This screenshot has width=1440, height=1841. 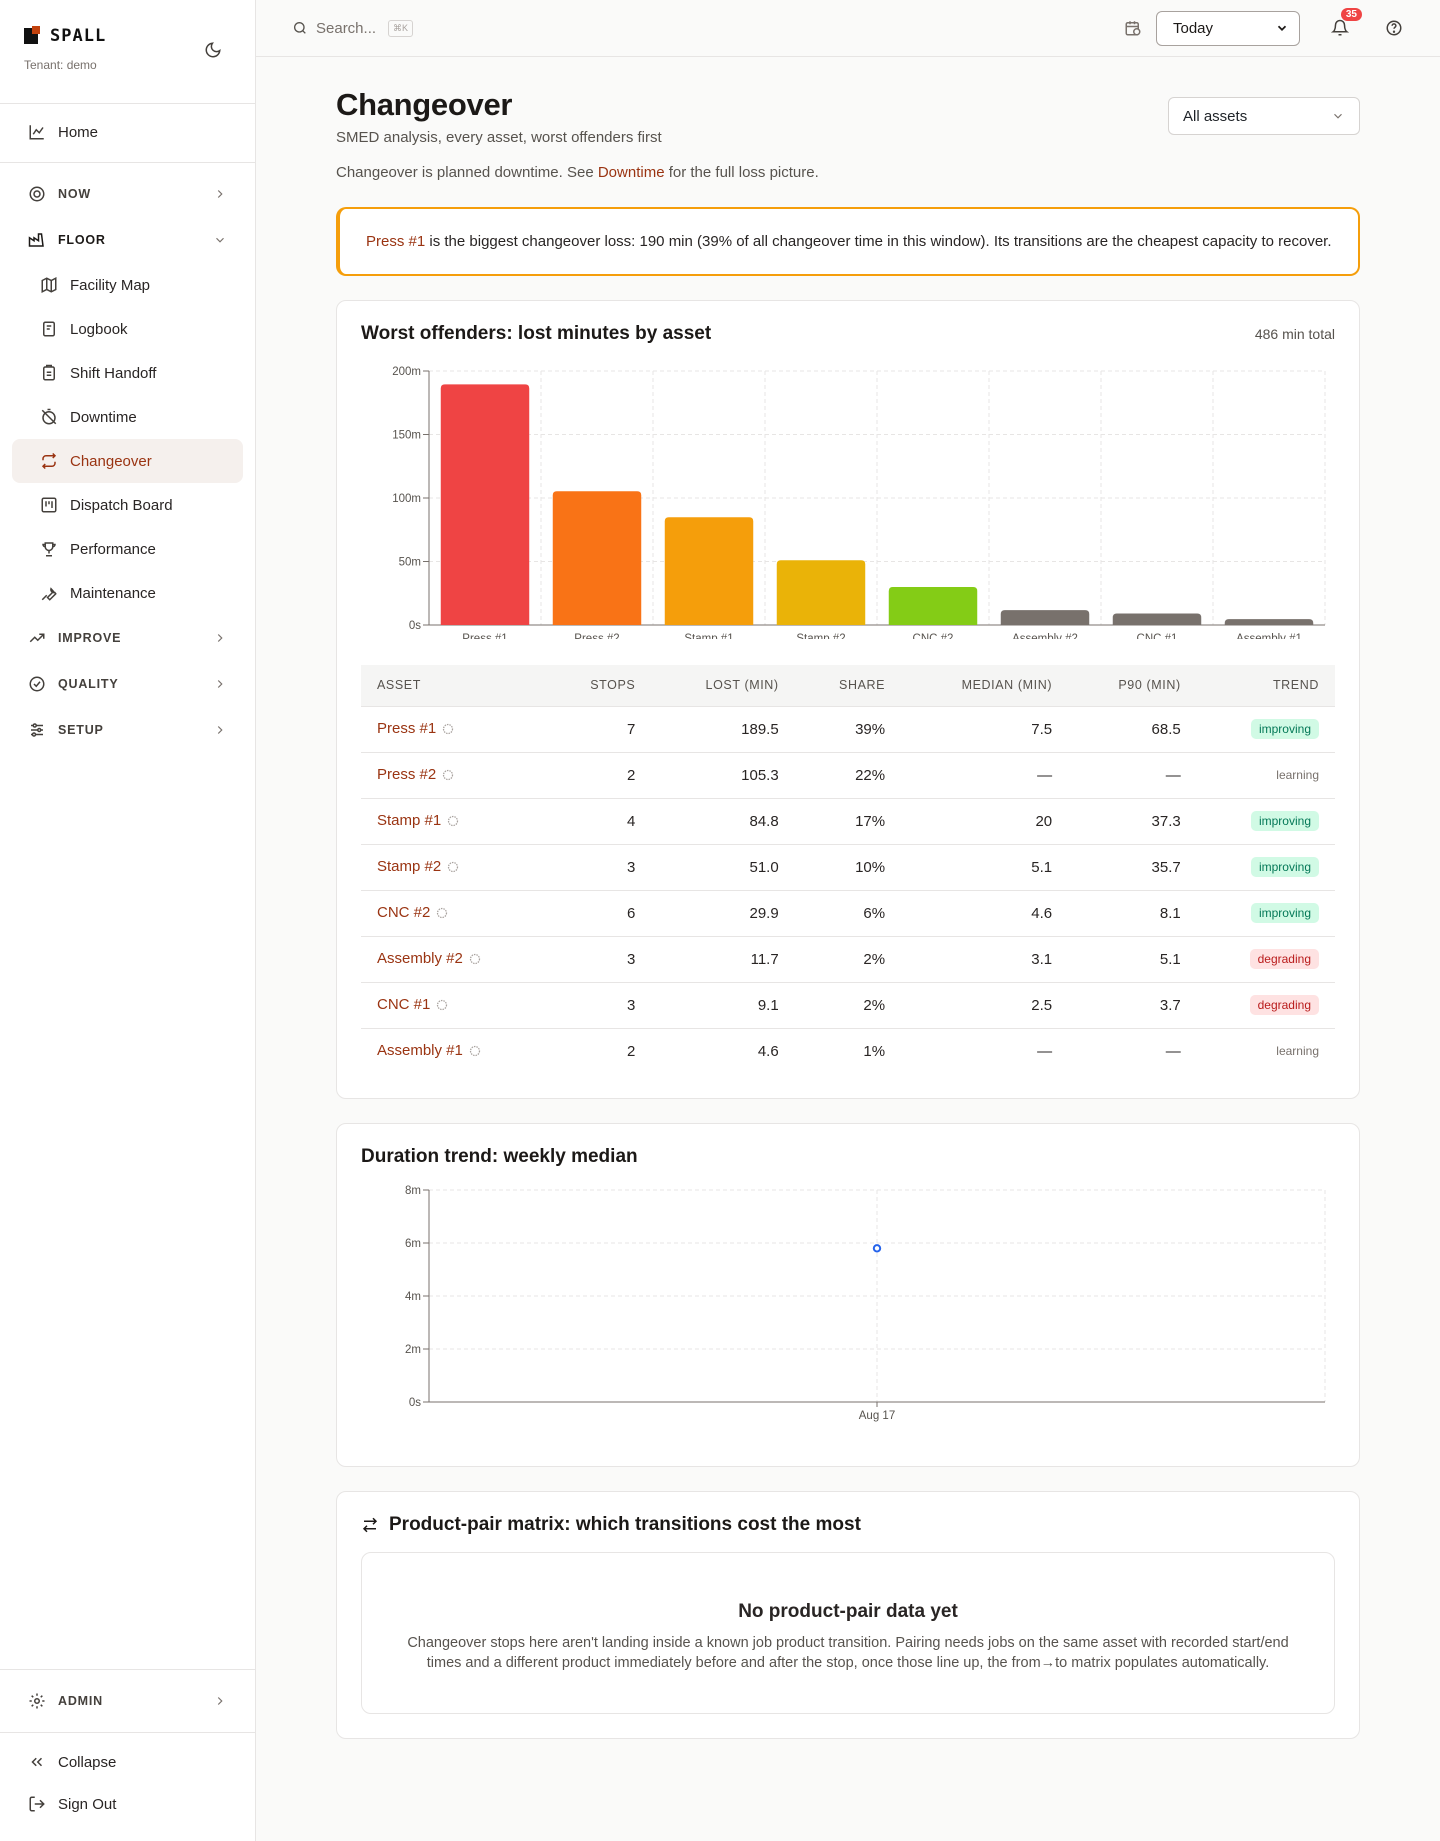 What do you see at coordinates (127, 593) in the screenshot?
I see `nav-item-maintenance: Maintenance` at bounding box center [127, 593].